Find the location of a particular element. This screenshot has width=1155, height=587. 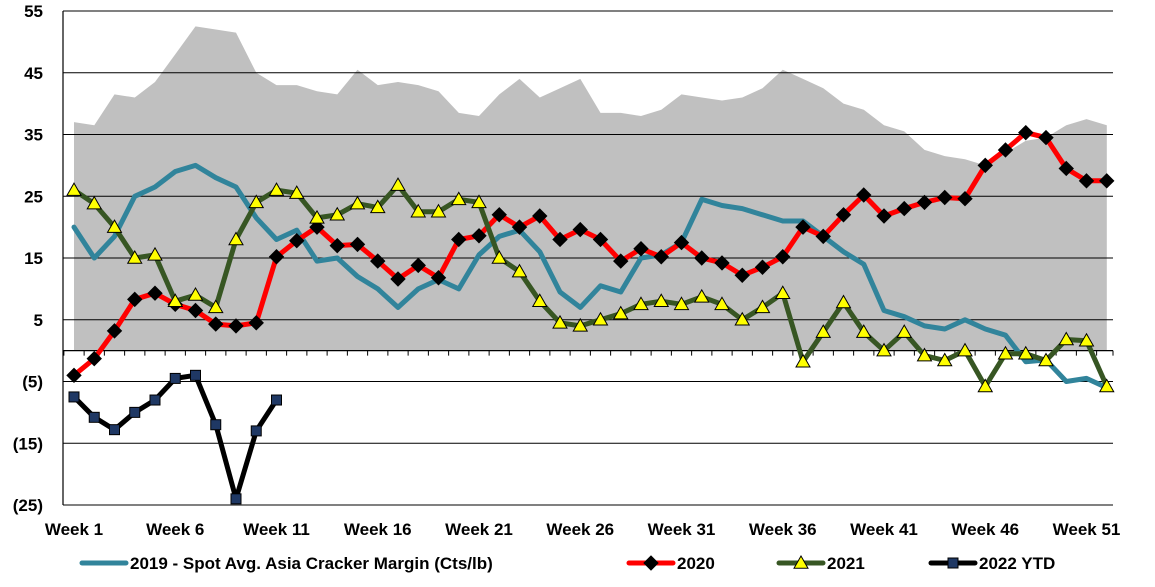

legend-label: 2021 is located at coordinates (846, 563).